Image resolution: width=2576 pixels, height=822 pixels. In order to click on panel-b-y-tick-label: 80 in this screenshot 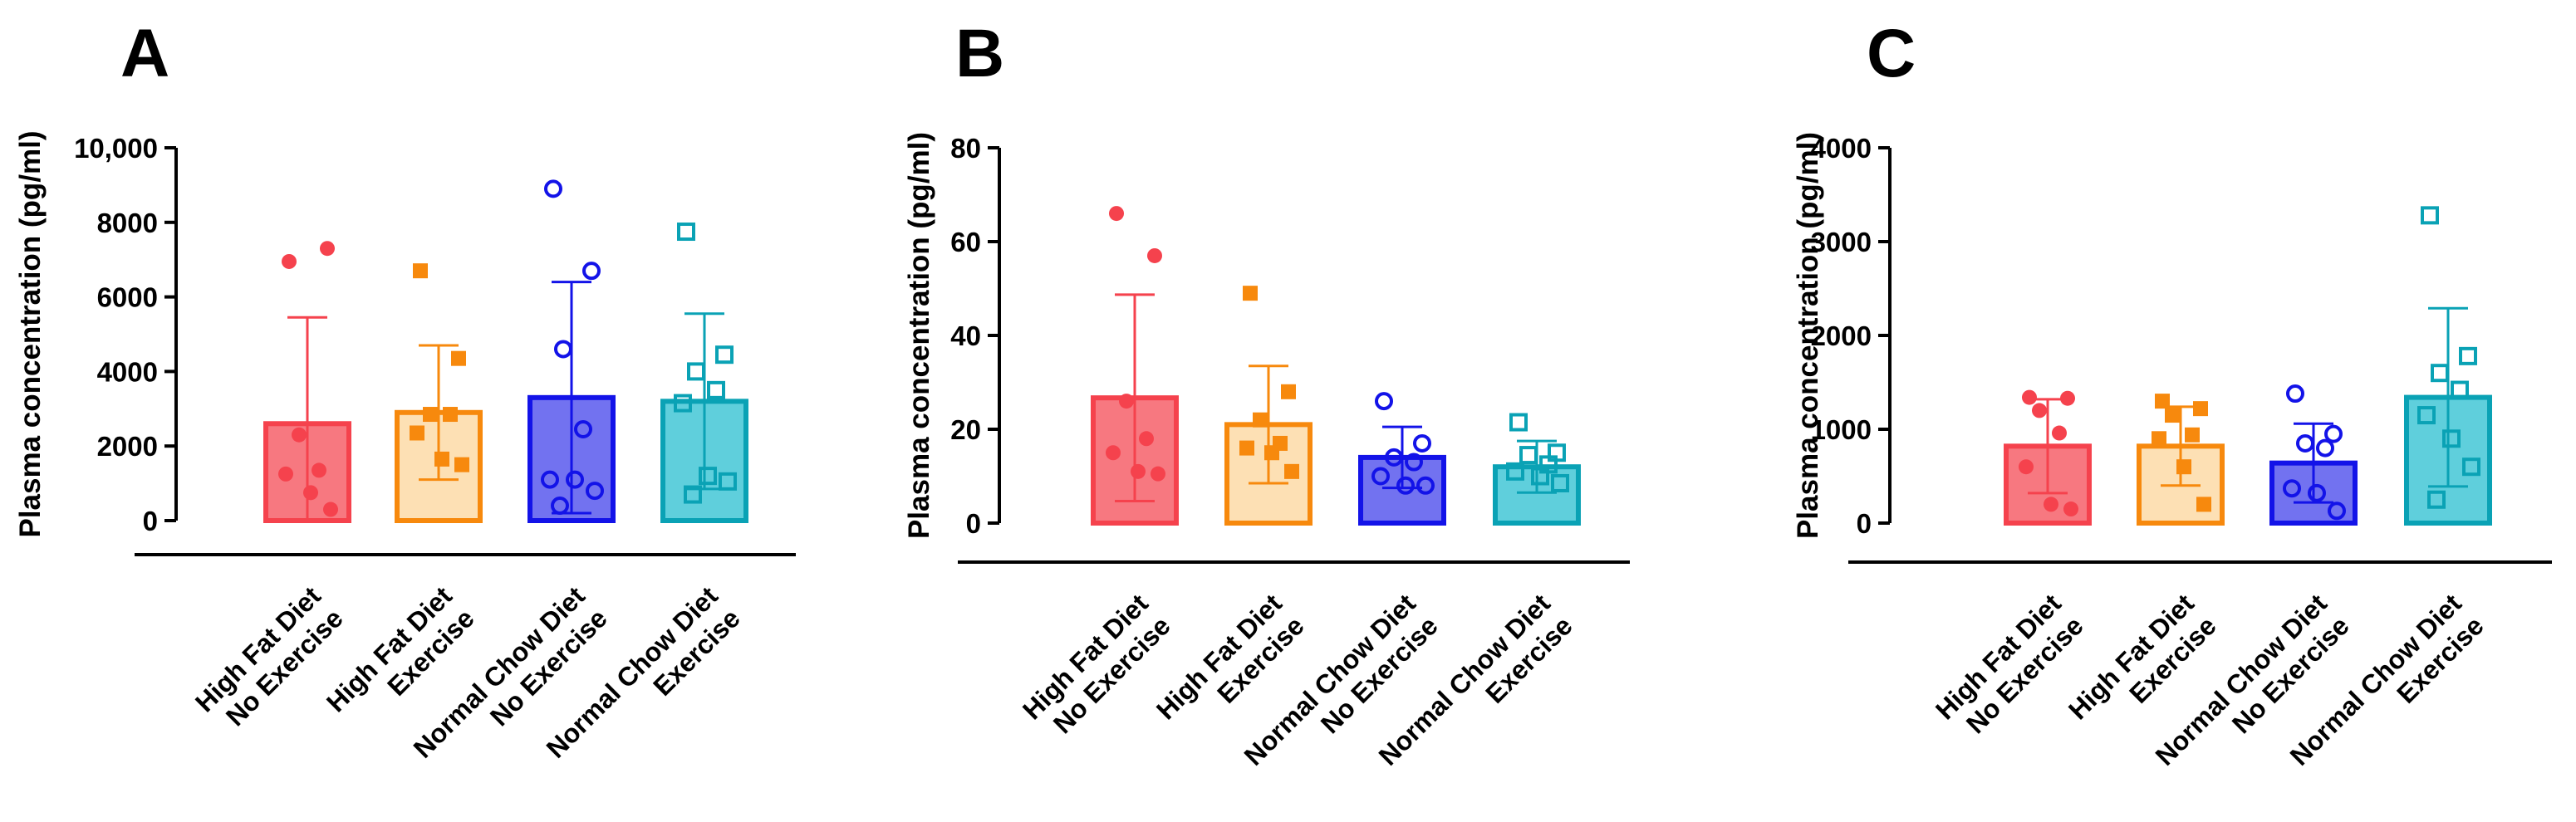, I will do `click(965, 148)`.